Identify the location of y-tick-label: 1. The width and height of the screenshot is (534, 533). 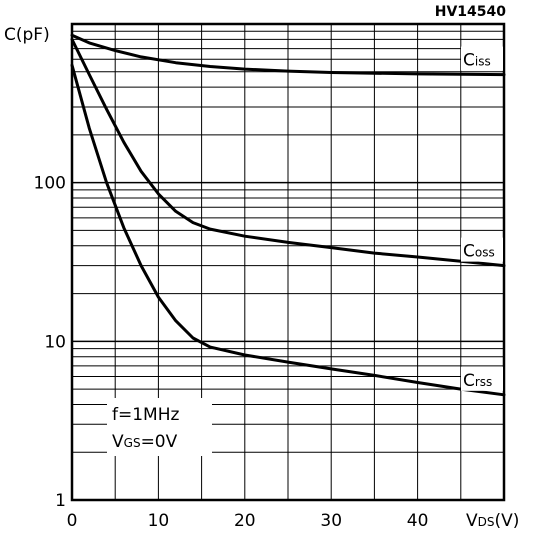
(60, 501).